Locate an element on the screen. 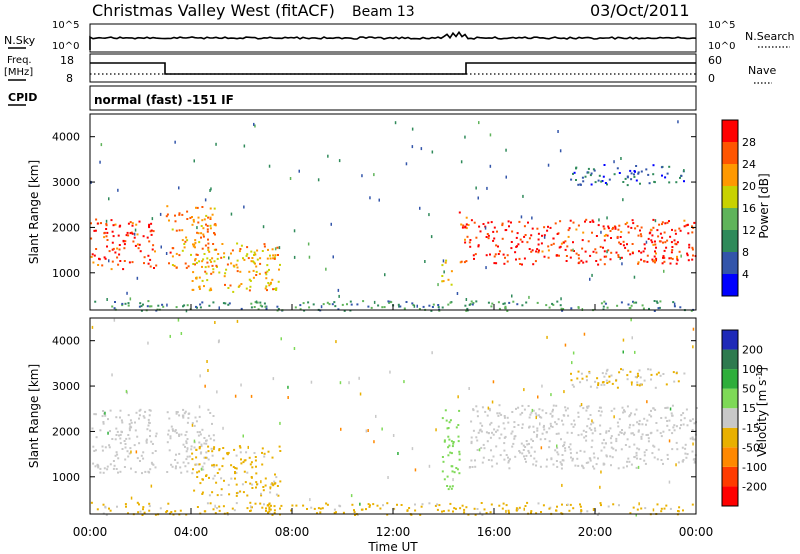  velocity-ylabel: Slant Range [km] is located at coordinates (34, 416).